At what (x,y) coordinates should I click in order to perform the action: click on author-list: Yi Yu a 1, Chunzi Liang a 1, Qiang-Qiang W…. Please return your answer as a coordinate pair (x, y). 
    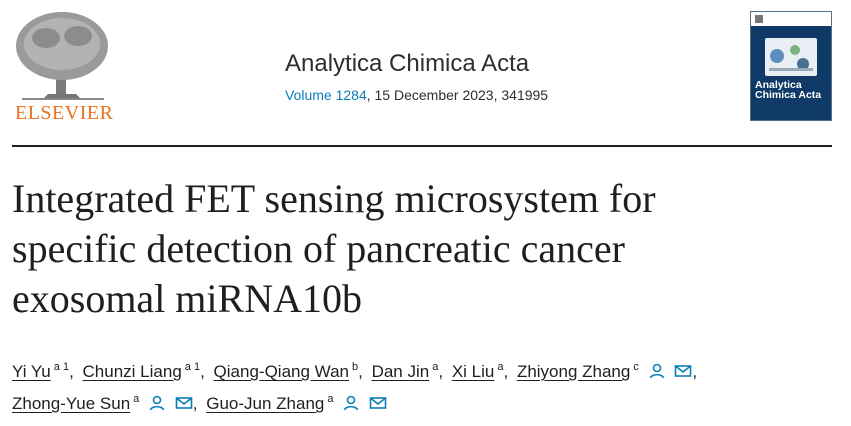
    Looking at the image, I should click on (427, 388).